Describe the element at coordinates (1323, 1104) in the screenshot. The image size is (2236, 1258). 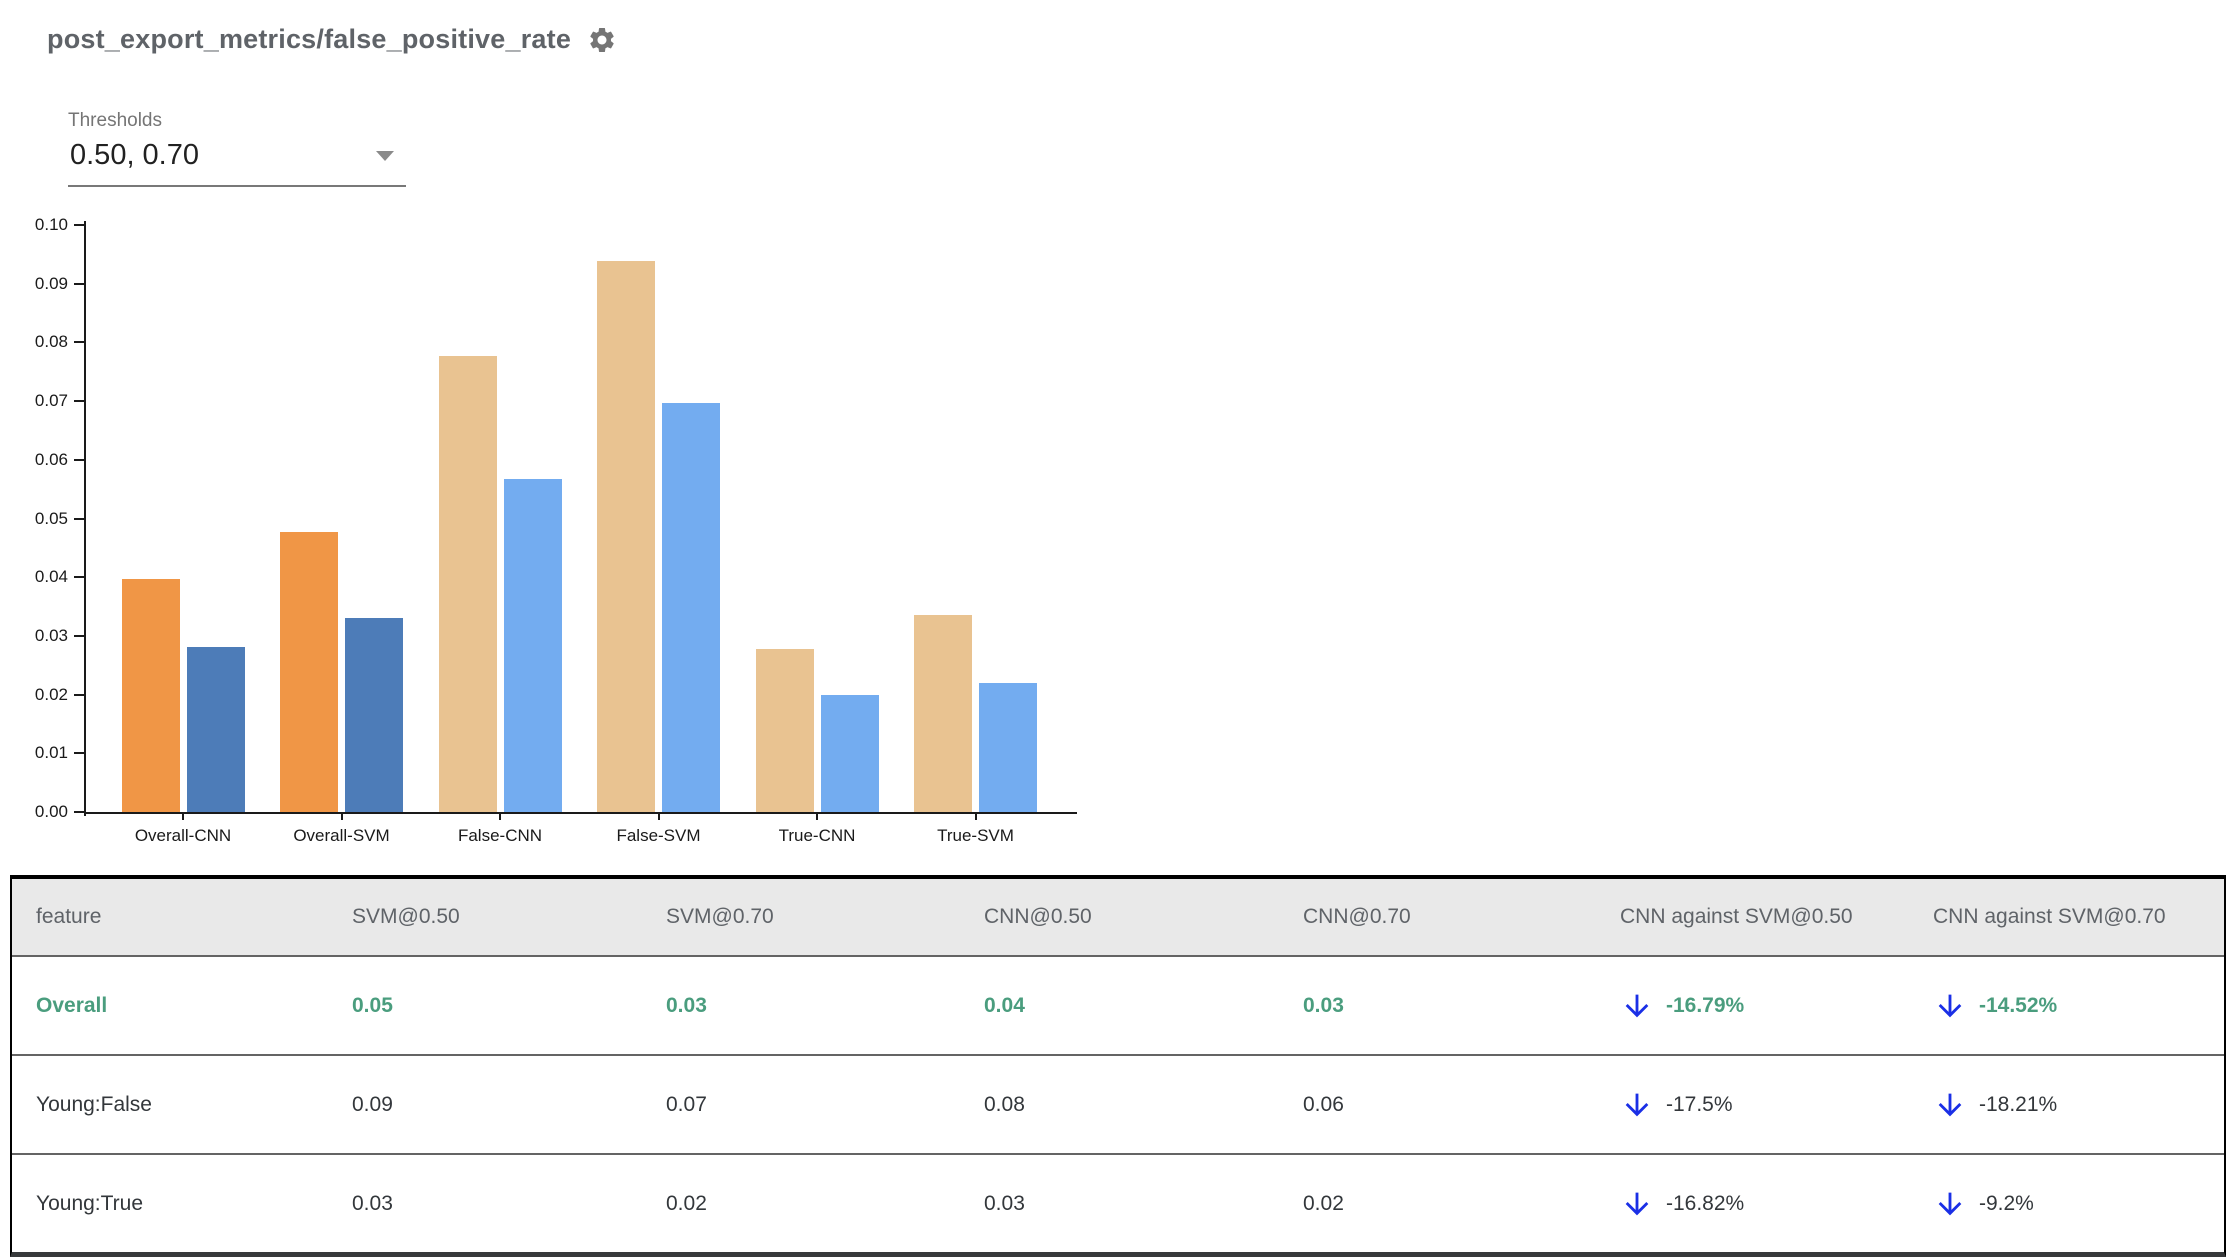
I see `value-cell: 0.06` at that location.